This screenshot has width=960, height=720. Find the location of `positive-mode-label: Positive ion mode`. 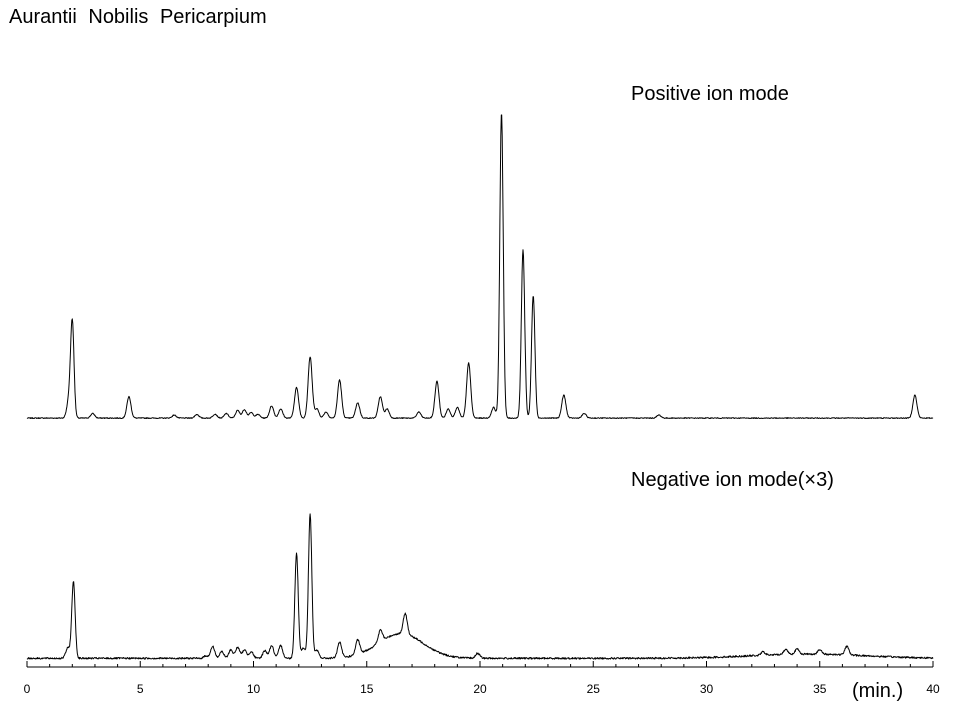

positive-mode-label: Positive ion mode is located at coordinates (710, 94).